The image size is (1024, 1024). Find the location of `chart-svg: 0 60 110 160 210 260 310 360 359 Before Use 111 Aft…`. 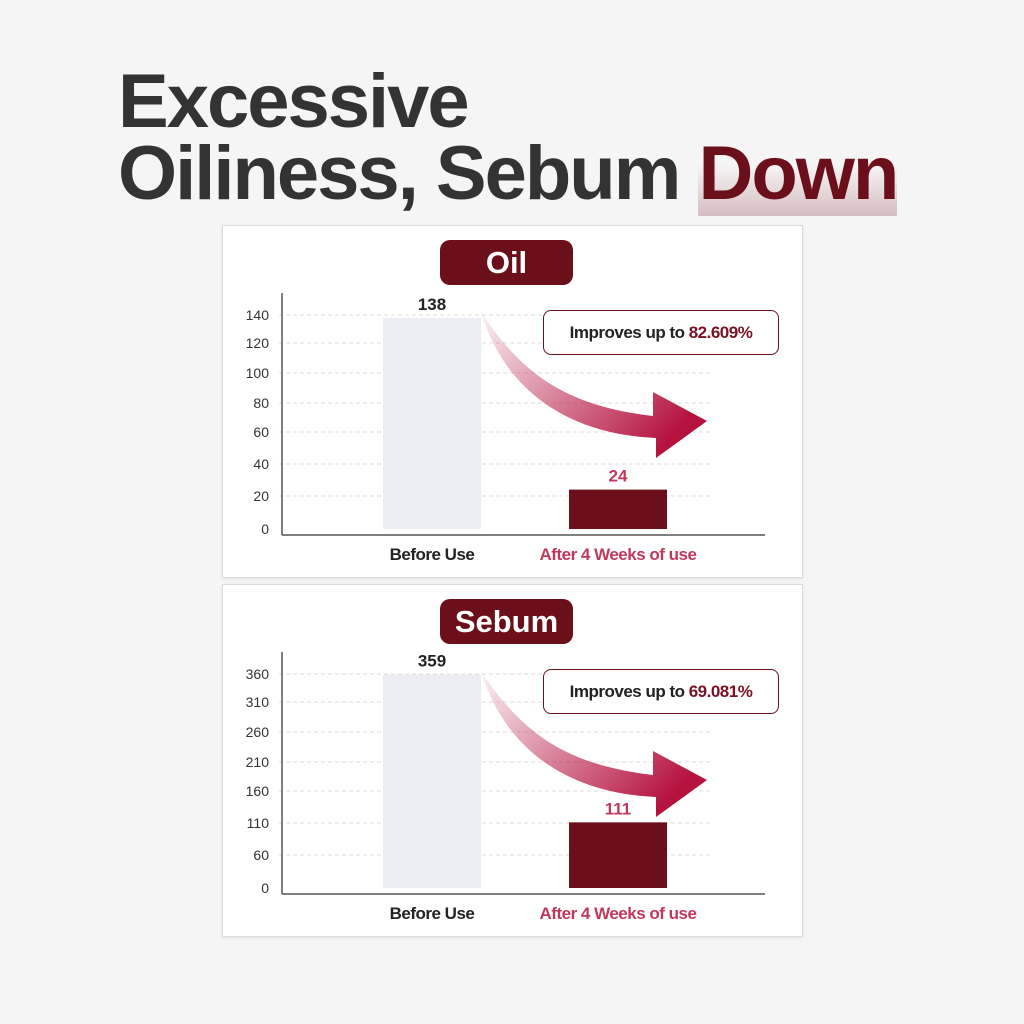

chart-svg: 0 60 110 160 210 260 310 360 359 Before Use 111 Aft… is located at coordinates (505, 787).